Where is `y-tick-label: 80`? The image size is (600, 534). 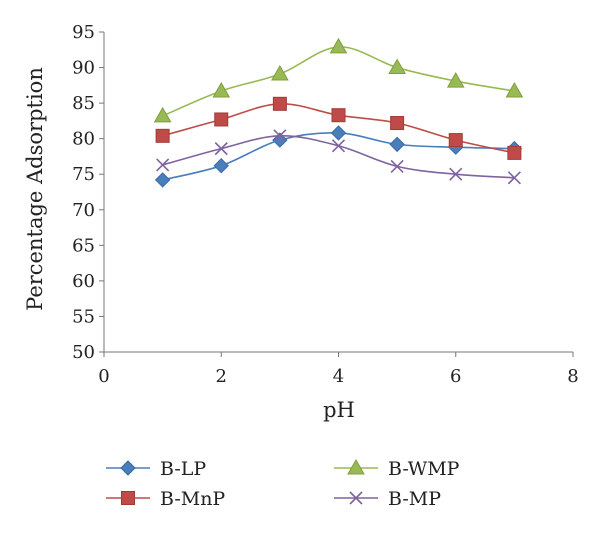 y-tick-label: 80 is located at coordinates (83, 139).